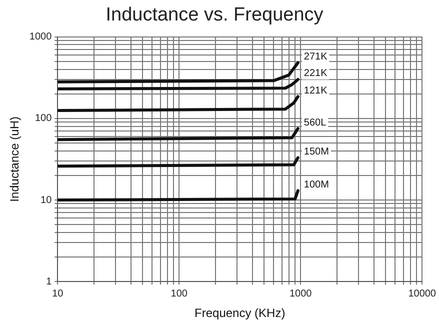 This screenshot has width=439, height=325. What do you see at coordinates (315, 122) in the screenshot?
I see `series-label: 560L` at bounding box center [315, 122].